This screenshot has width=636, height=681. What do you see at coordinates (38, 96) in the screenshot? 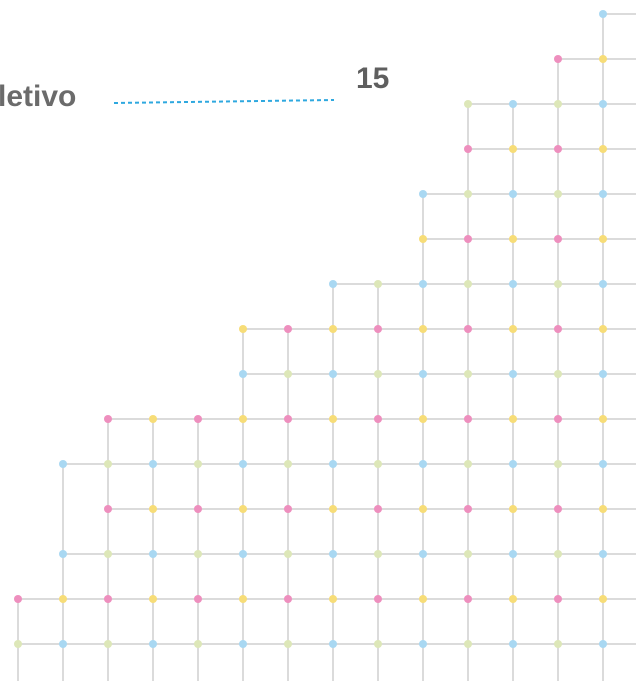
I see `caption-label: letivo` at bounding box center [38, 96].